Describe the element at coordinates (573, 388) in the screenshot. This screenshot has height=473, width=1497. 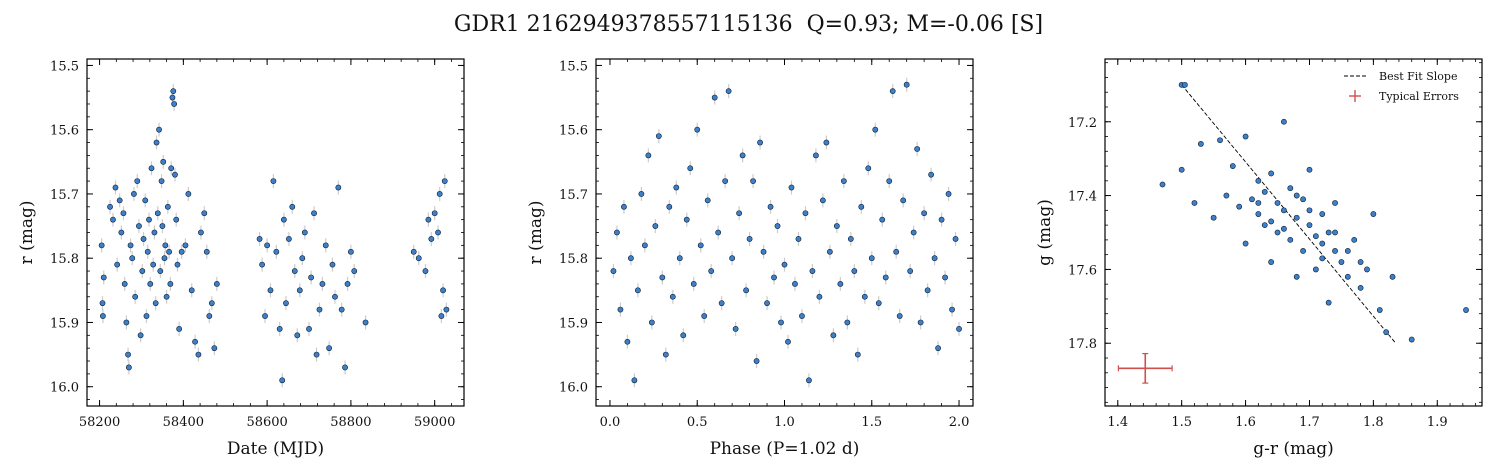
I see `y-tick-label: 16.0` at that location.